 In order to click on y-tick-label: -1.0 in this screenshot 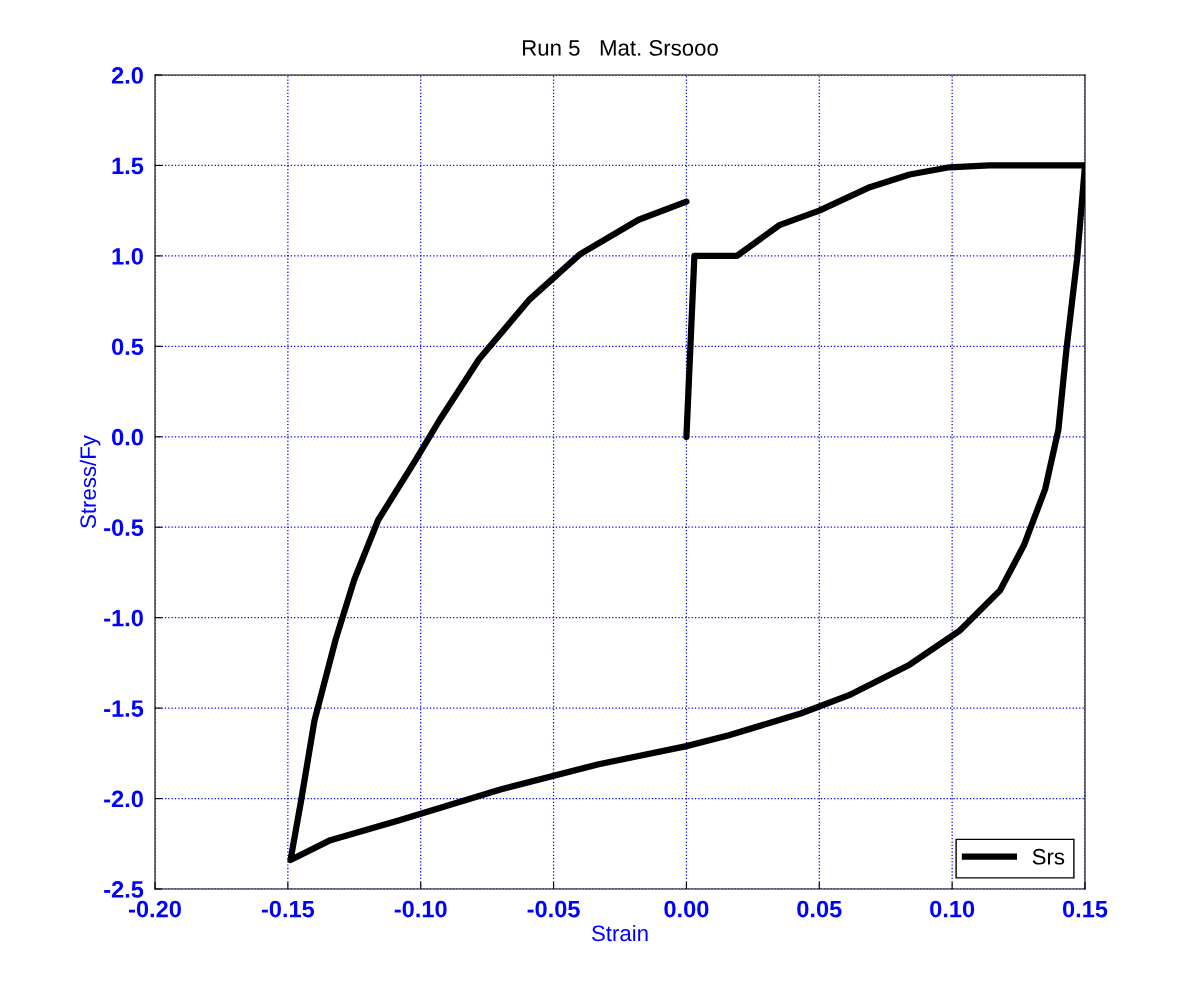, I will do `click(123, 618)`.